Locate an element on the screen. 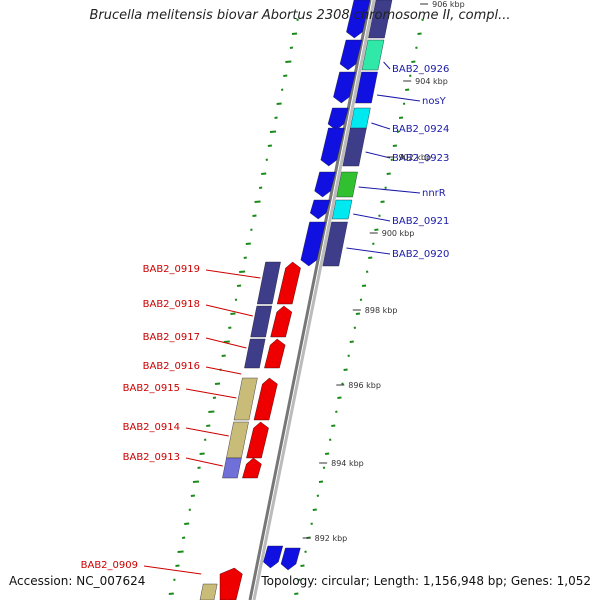 Image resolution: width=600 pixels, height=600 pixels. forward-gene-label: nosY is located at coordinates (434, 101).